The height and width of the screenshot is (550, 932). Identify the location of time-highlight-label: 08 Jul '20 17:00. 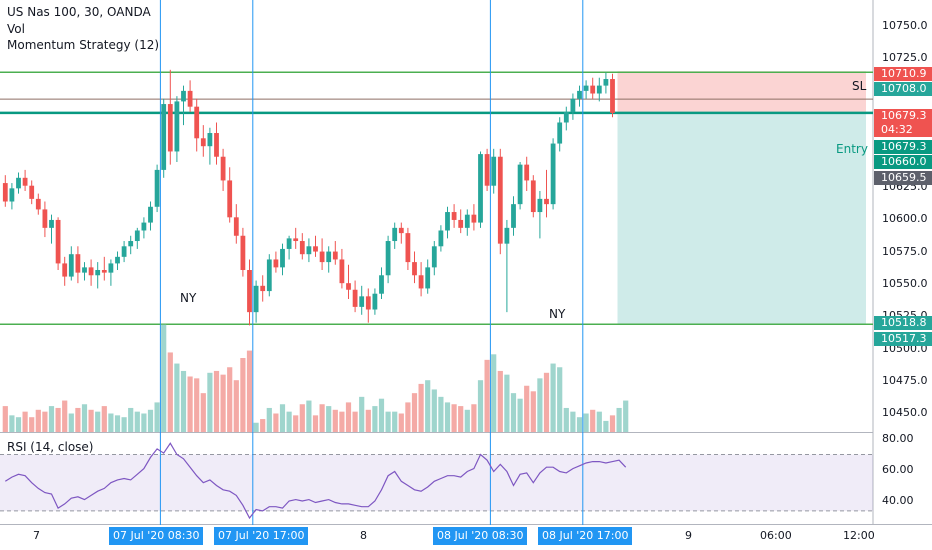
(585, 536).